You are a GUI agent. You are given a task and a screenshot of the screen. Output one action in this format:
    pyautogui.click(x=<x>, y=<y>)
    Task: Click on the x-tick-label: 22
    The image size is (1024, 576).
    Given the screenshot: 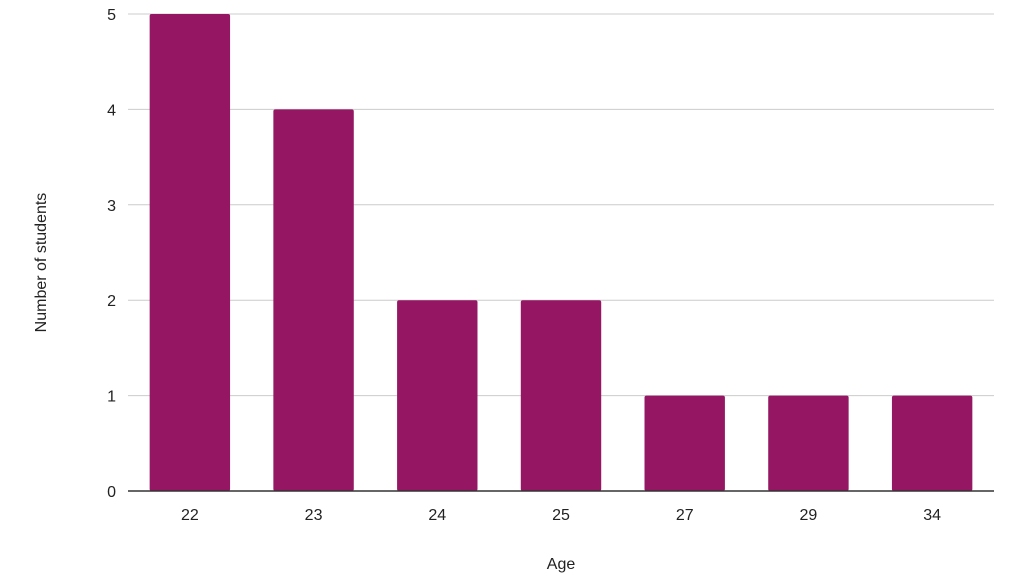 What is the action you would take?
    pyautogui.click(x=190, y=515)
    